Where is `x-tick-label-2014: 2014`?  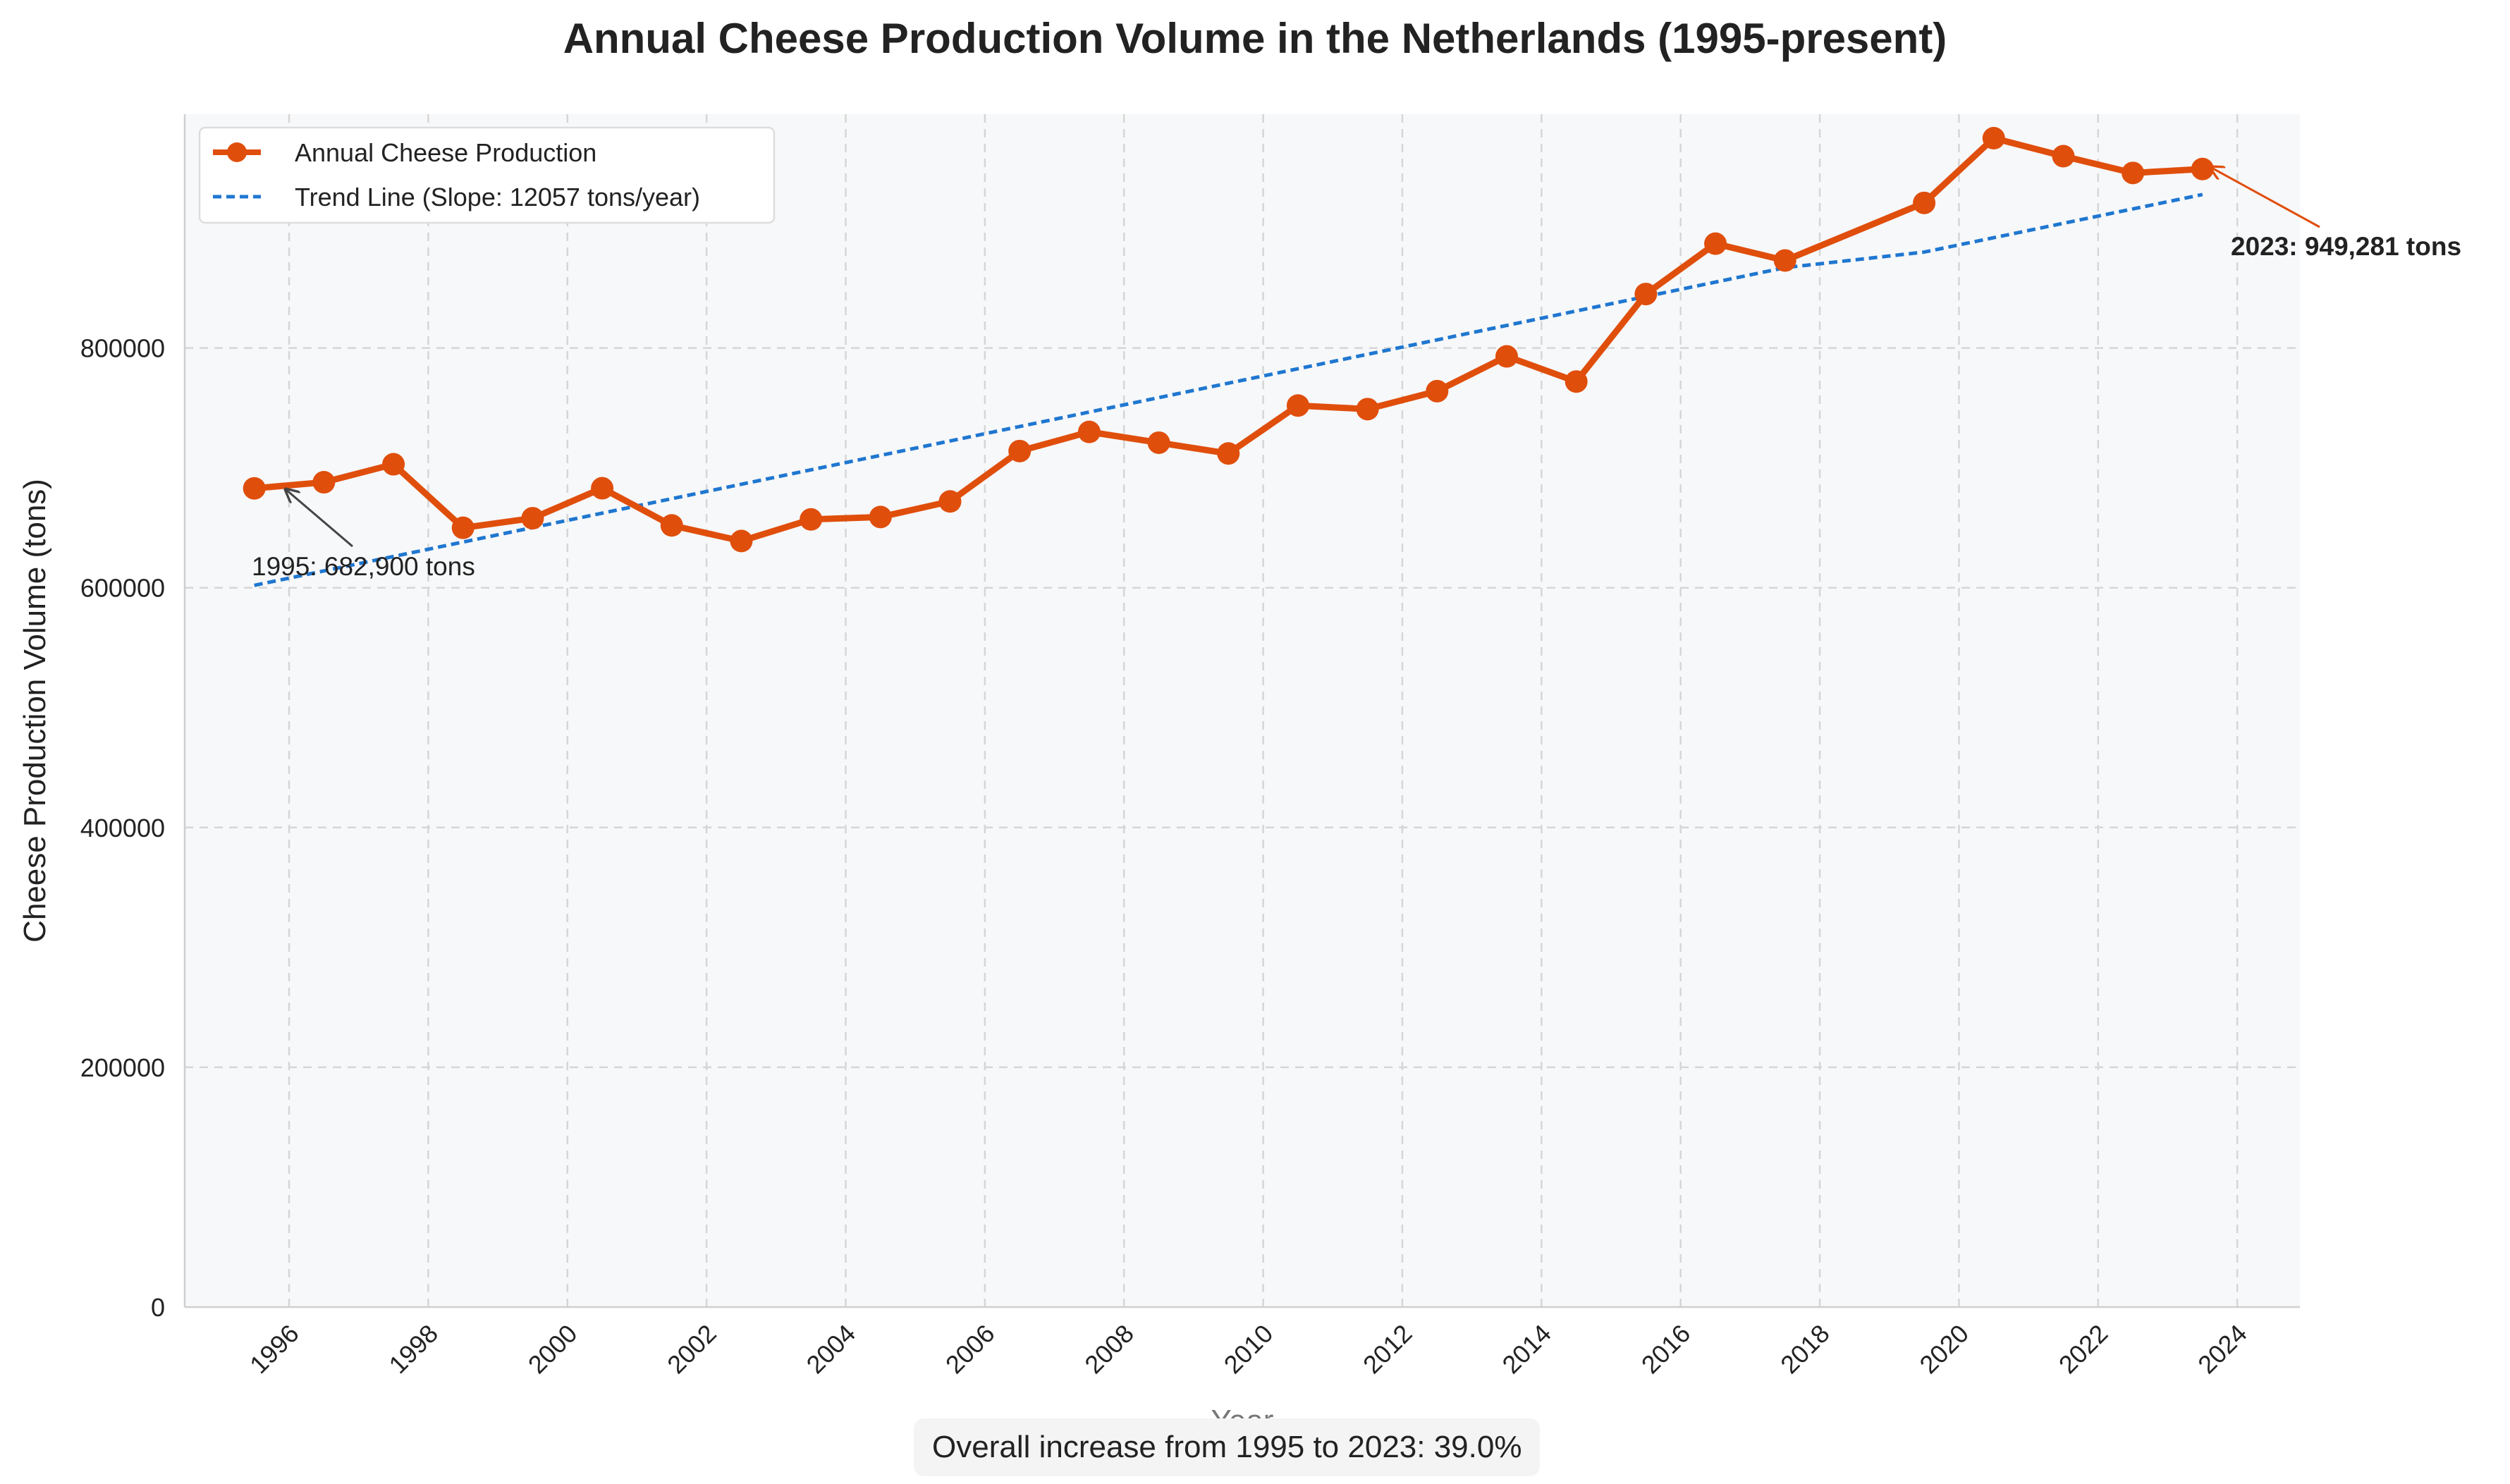
x-tick-label-2014: 2014 is located at coordinates (1526, 1349).